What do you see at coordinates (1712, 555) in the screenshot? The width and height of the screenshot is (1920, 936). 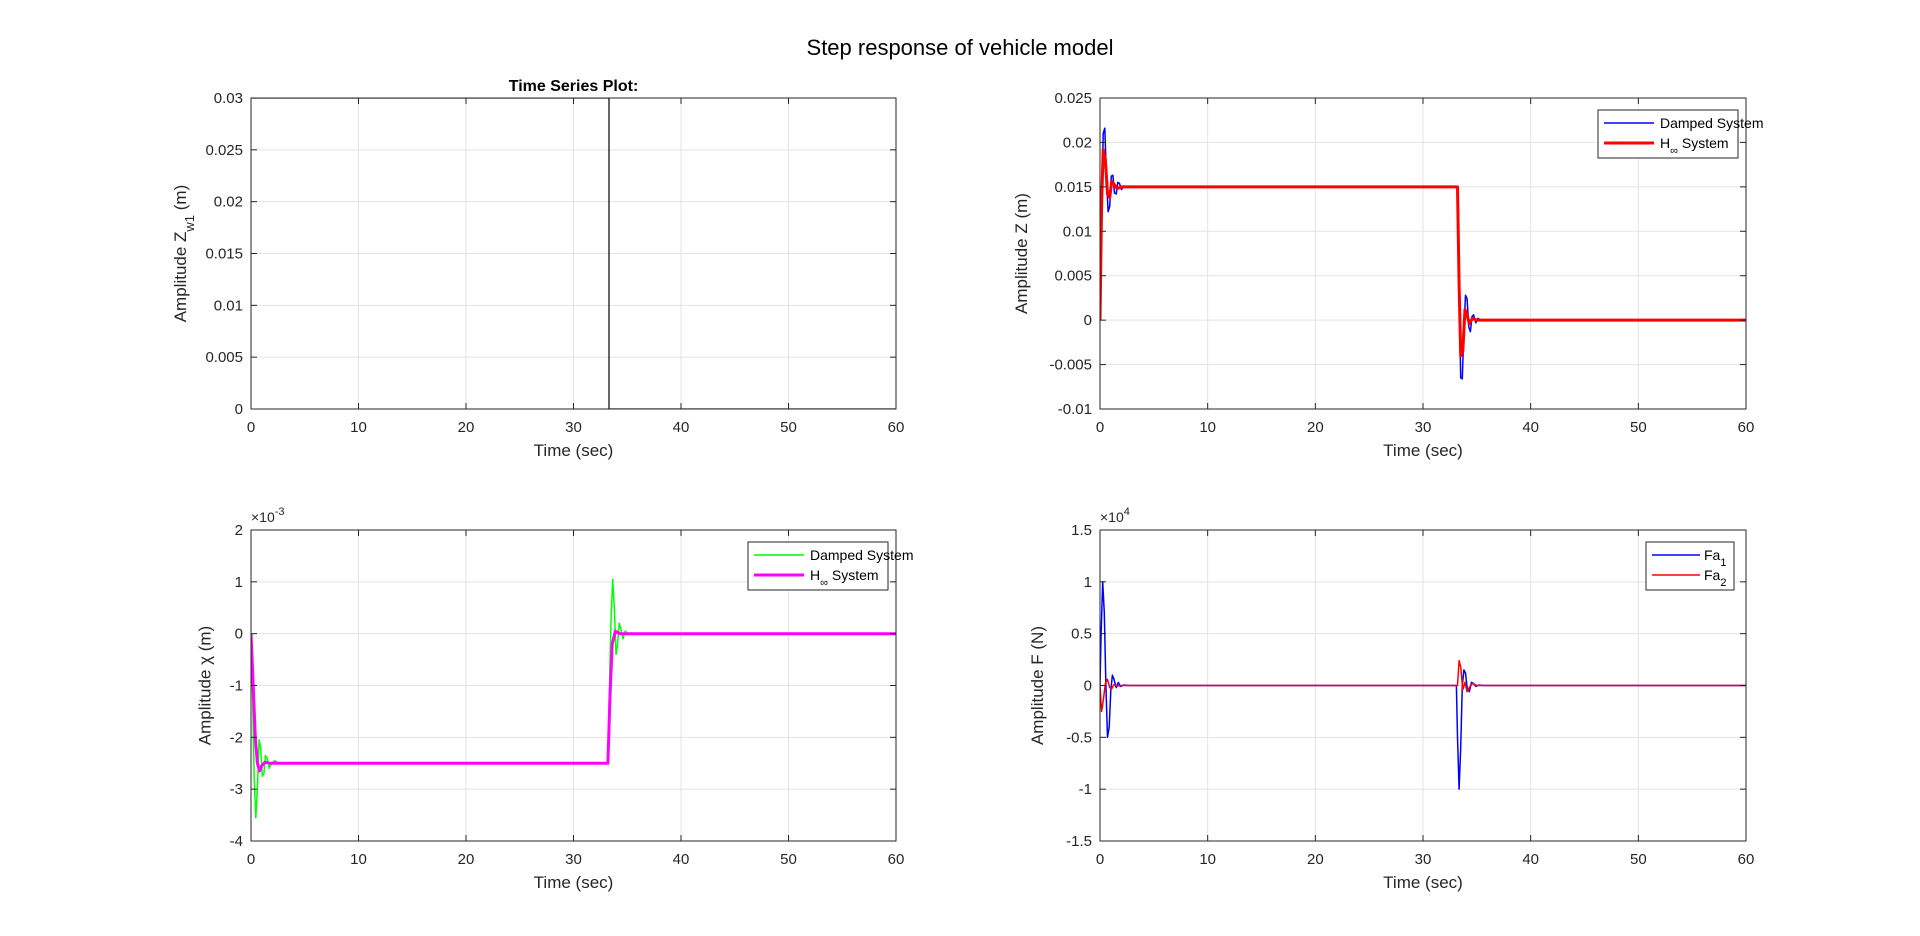 I see `label-part: Fa` at bounding box center [1712, 555].